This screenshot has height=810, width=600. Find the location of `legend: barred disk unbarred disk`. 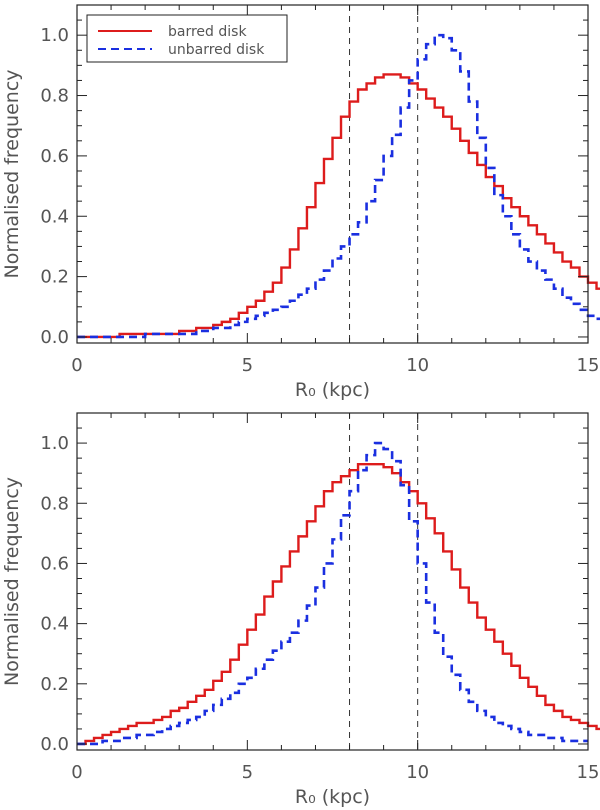

legend: barred disk unbarred disk is located at coordinates (187, 38).